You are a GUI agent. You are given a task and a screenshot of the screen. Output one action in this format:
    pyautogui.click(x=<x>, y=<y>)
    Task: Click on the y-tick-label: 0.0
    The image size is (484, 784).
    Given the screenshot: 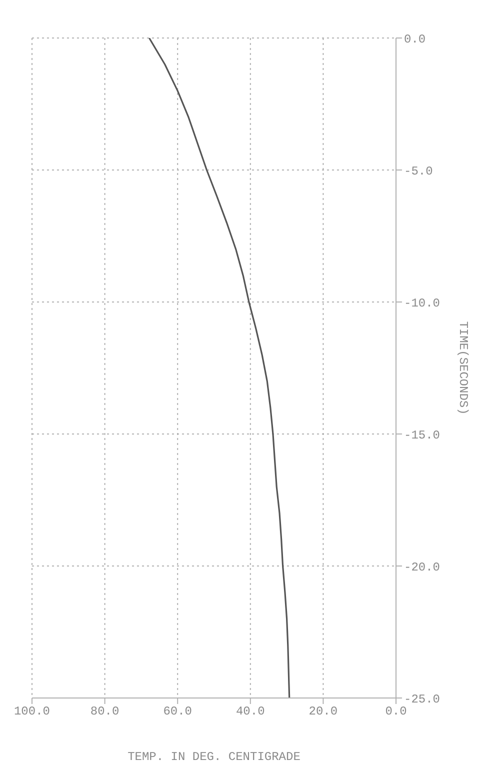 What is the action you would take?
    pyautogui.click(x=415, y=39)
    